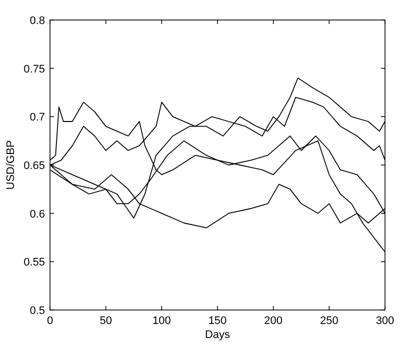 The image size is (415, 346). Describe the element at coordinates (34, 166) in the screenshot. I see `y-tick-label: 0.65` at that location.